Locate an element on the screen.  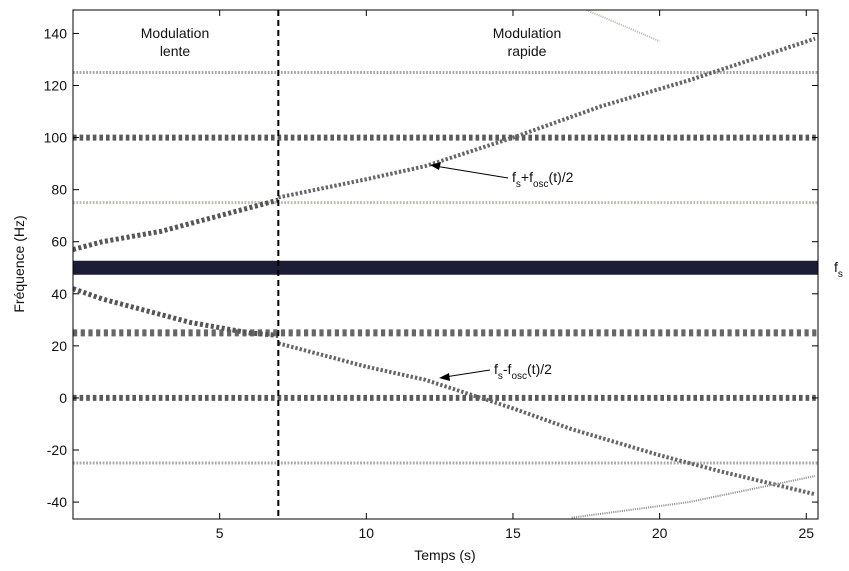
y-tick-label: 120 is located at coordinates (56, 86).